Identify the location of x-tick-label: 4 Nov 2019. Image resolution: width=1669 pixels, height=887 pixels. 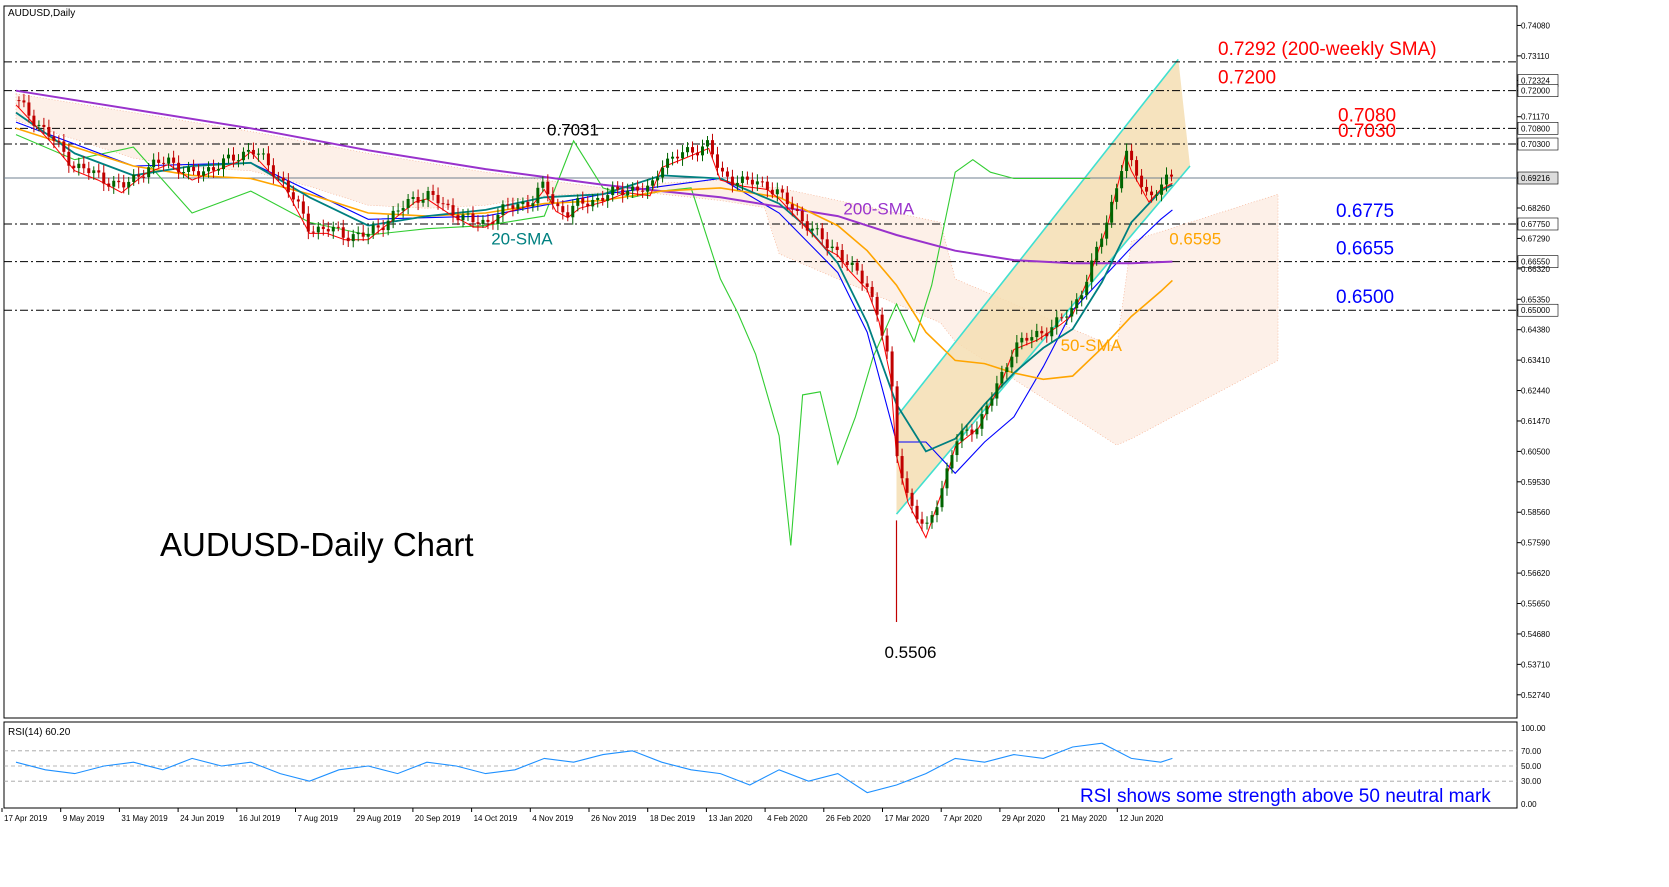
(552, 818).